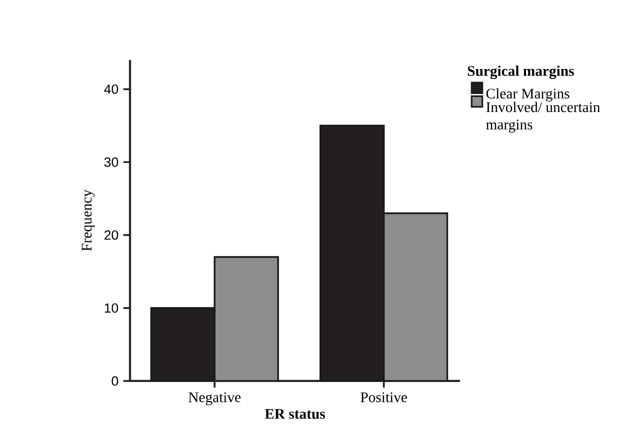 The height and width of the screenshot is (431, 640). What do you see at coordinates (214, 399) in the screenshot?
I see `x-tick-label: Negative` at bounding box center [214, 399].